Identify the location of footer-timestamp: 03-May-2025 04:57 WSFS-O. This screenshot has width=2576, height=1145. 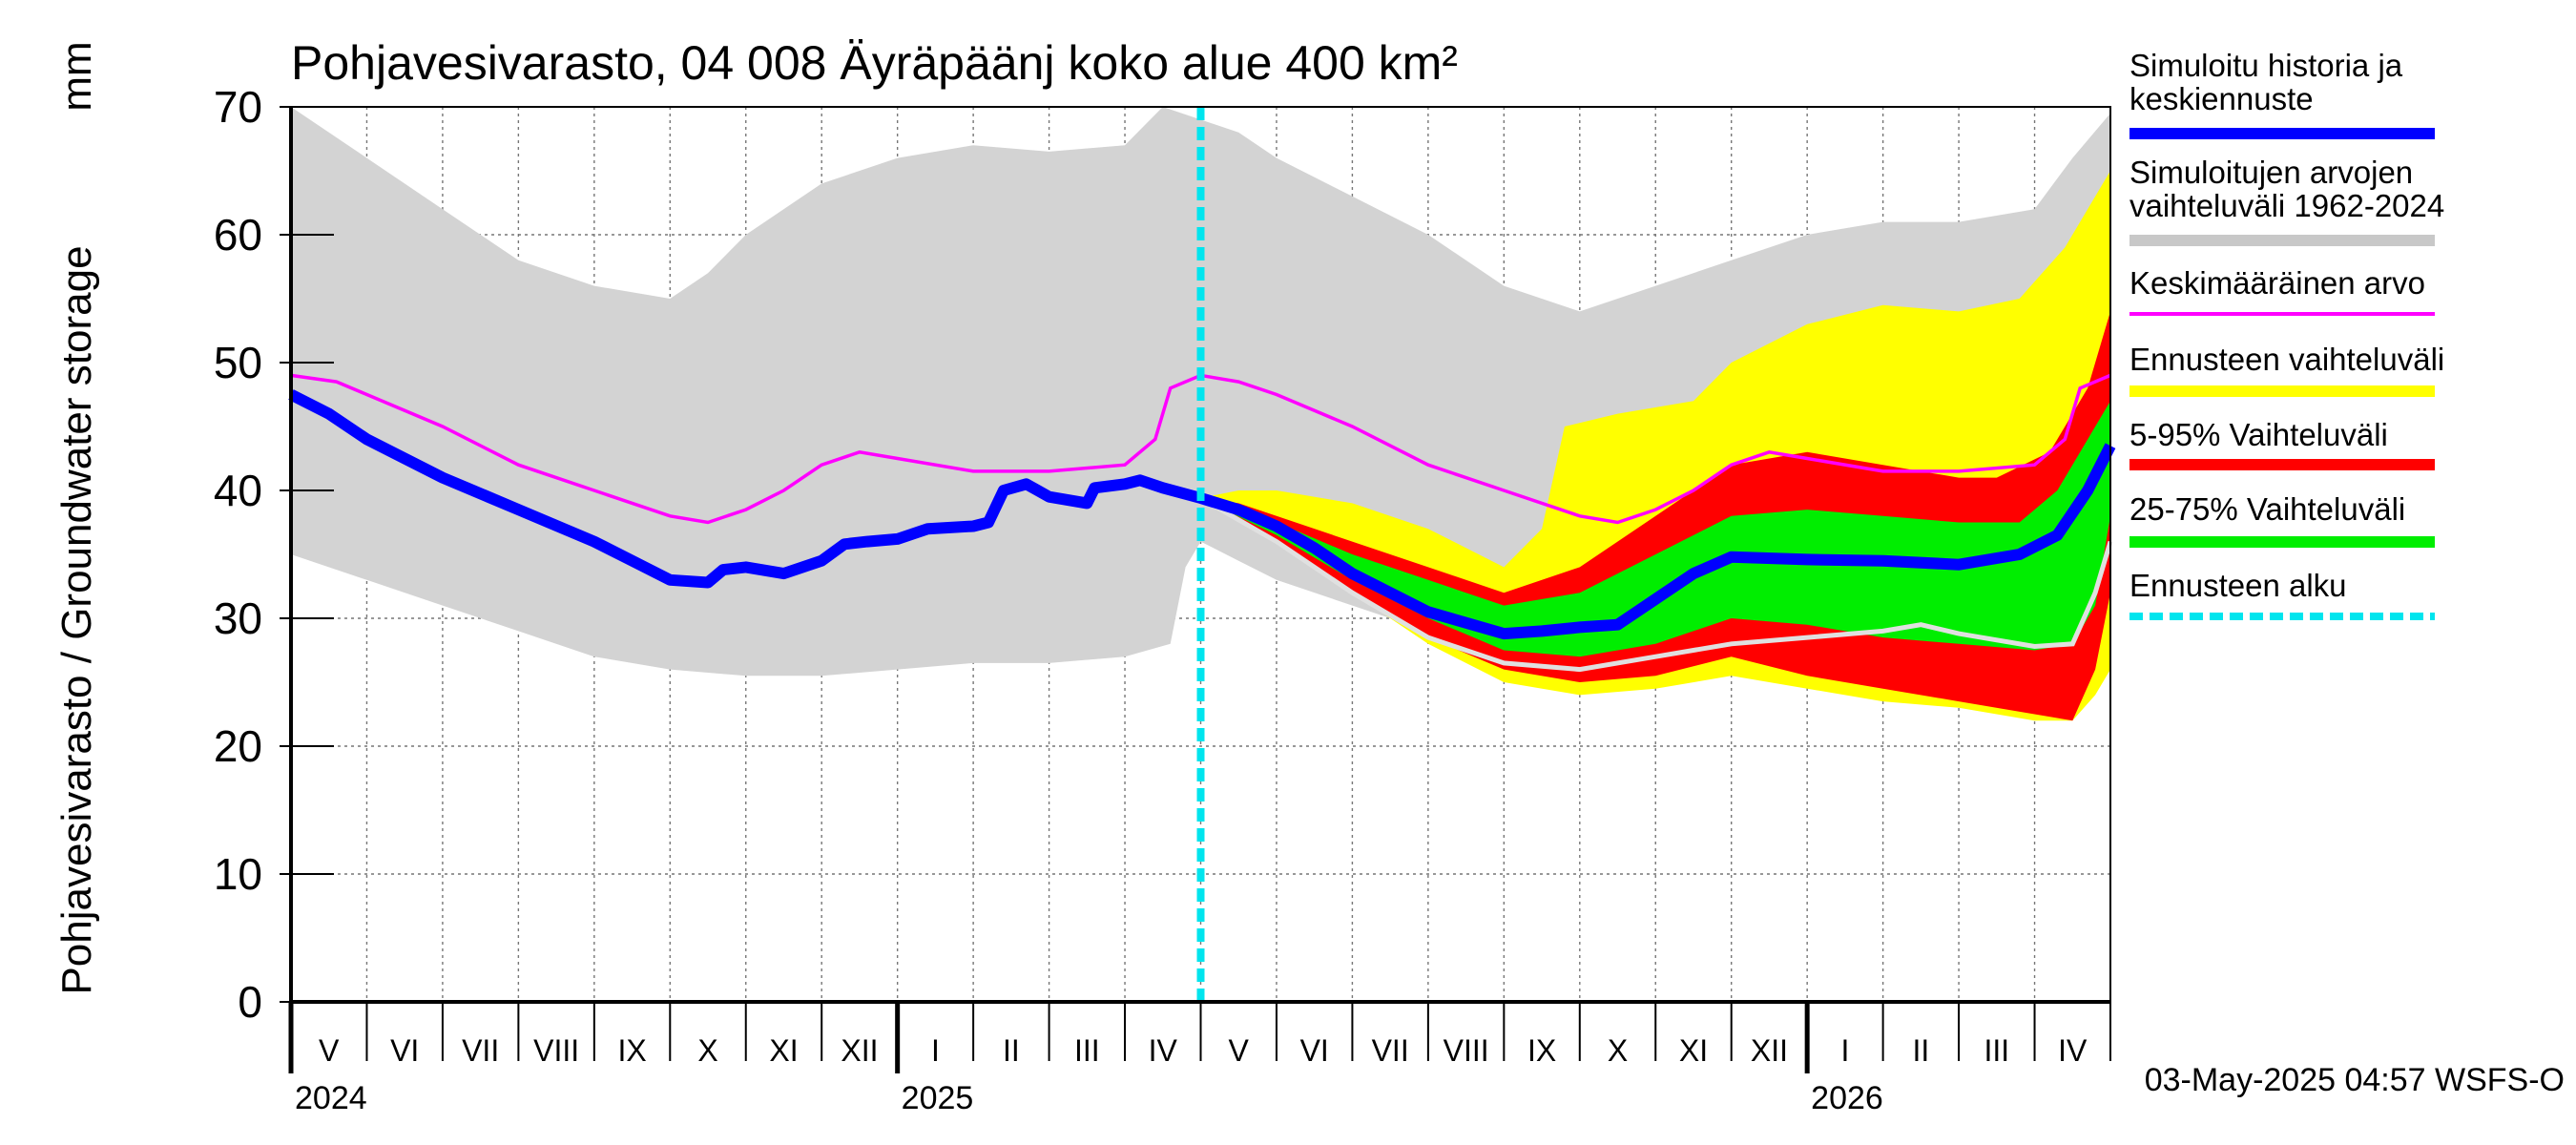
(2355, 1080).